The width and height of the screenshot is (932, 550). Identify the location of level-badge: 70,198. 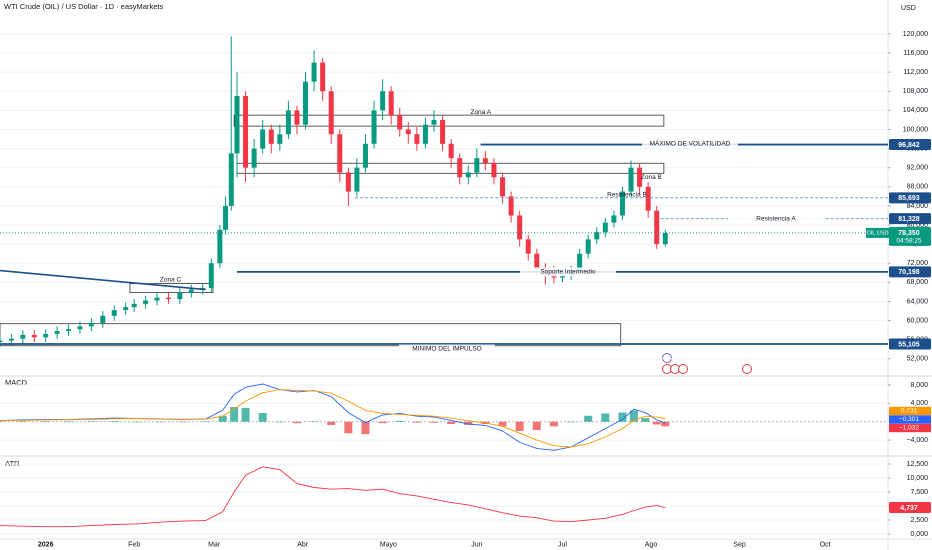
(909, 272).